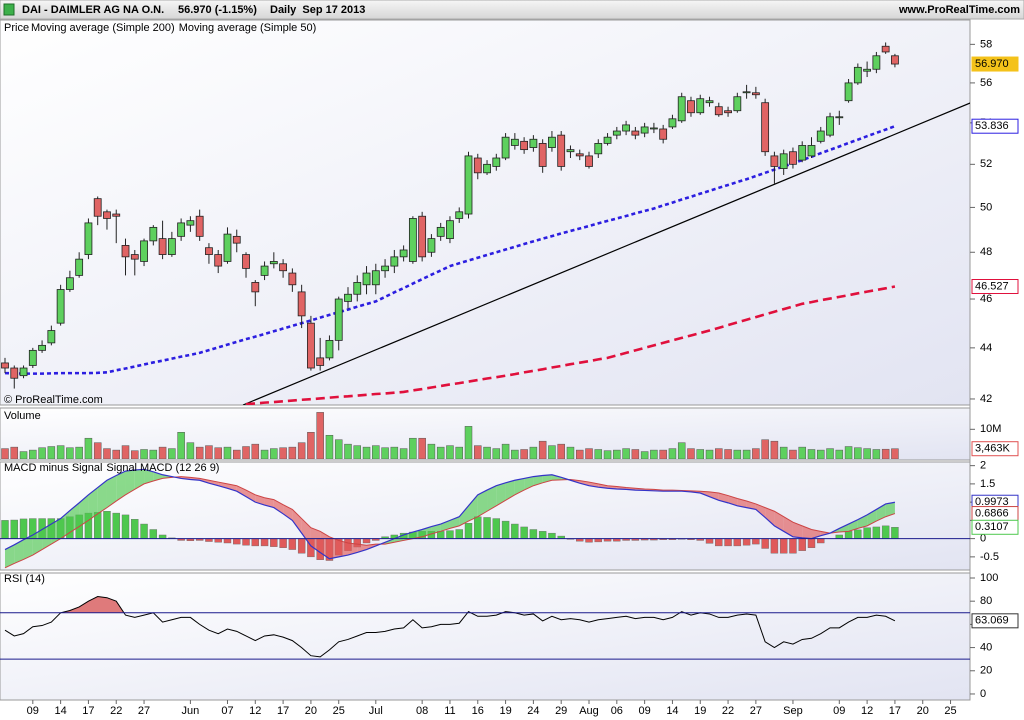  What do you see at coordinates (986, 207) in the screenshot?
I see `y-tick-label: 50` at bounding box center [986, 207].